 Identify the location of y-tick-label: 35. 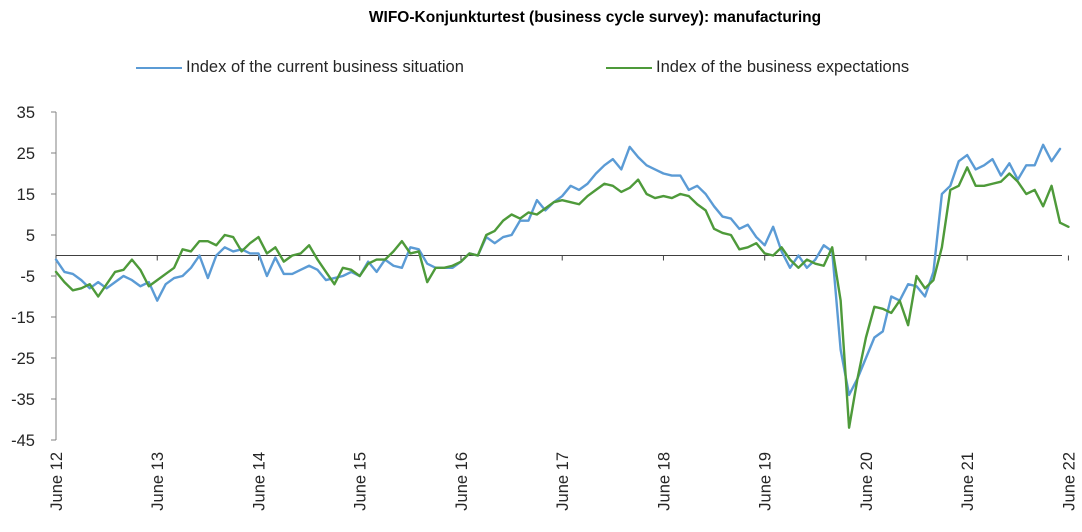
(26, 113).